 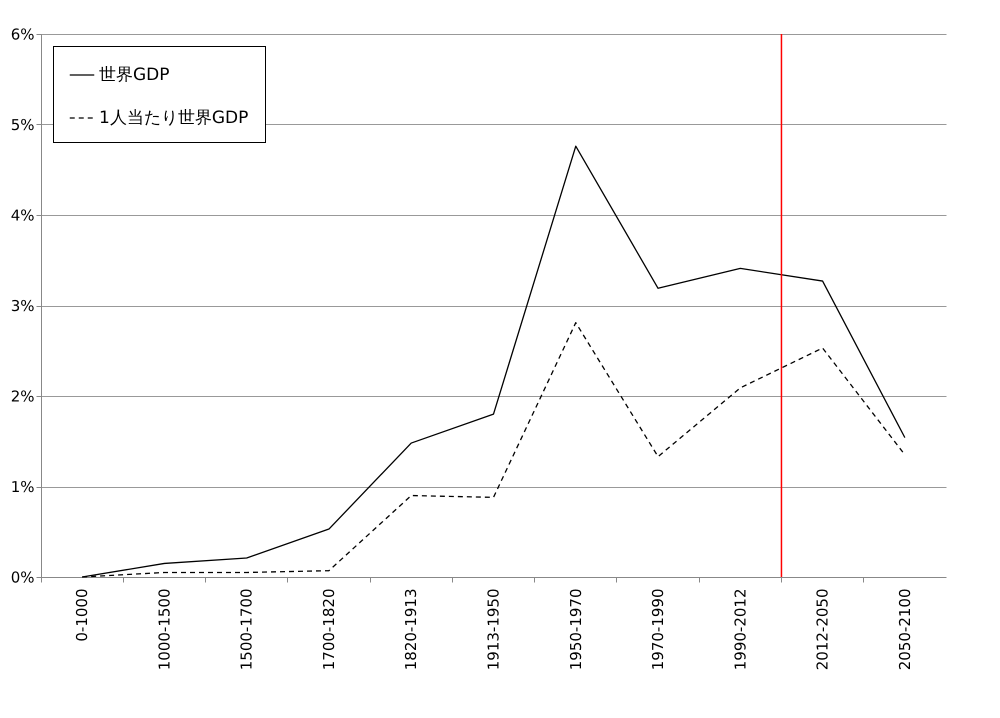 I want to click on x-tick-label: 1913-1950, so click(x=493, y=629).